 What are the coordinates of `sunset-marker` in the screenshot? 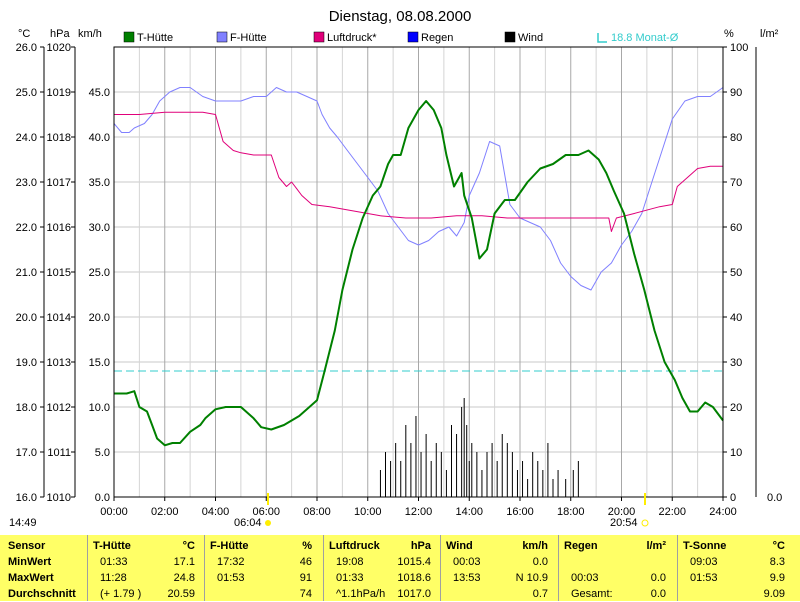 It's located at (645, 523).